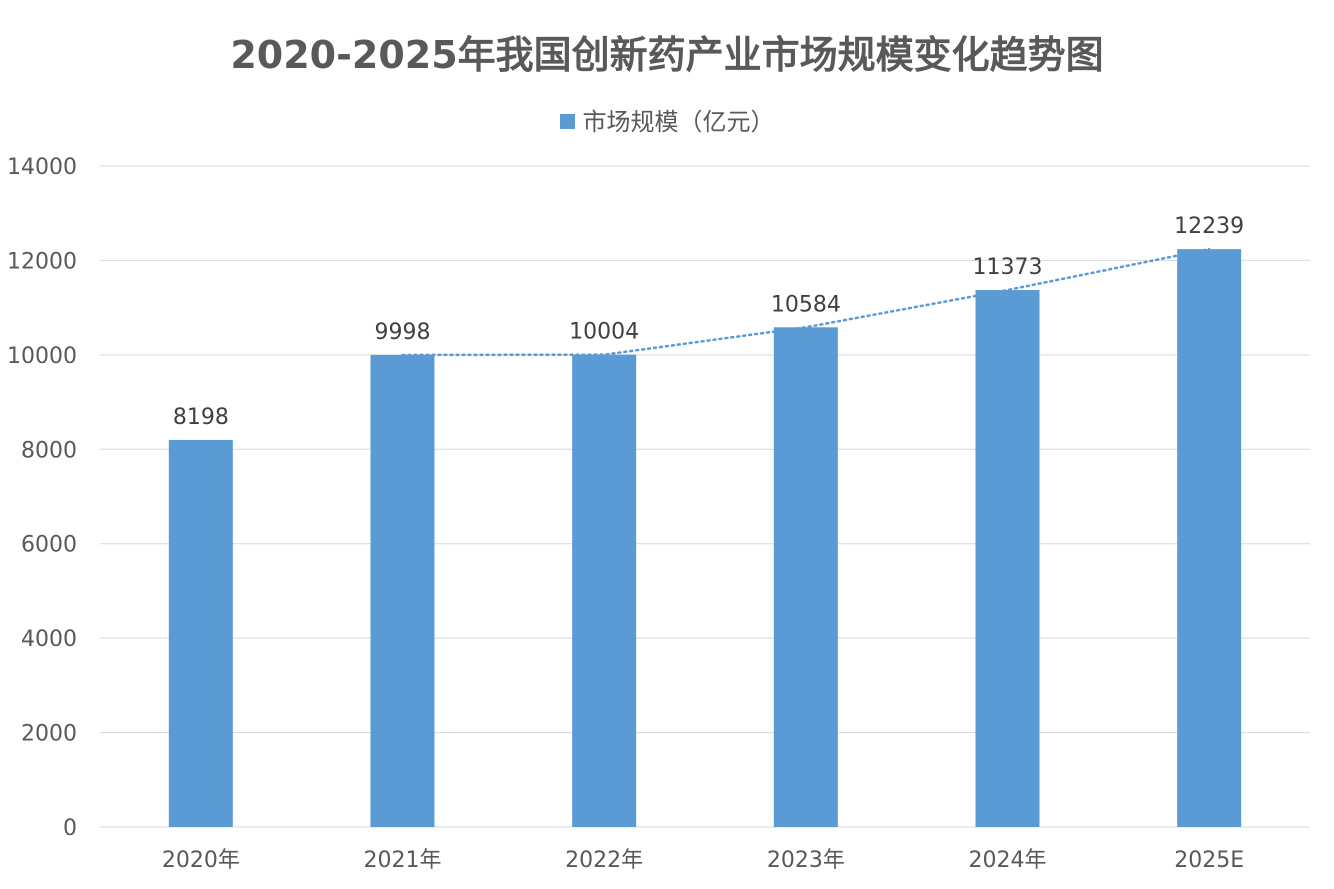 Image resolution: width=1334 pixels, height=889 pixels. What do you see at coordinates (567, 121) in the screenshot?
I see `legend-swatch` at bounding box center [567, 121].